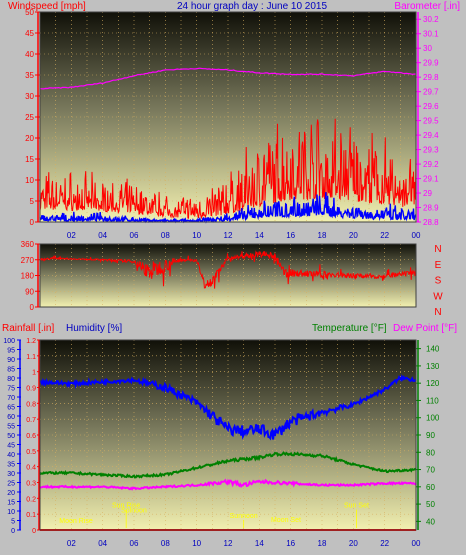  What do you see at coordinates (431, 34) in the screenshot?
I see `barometer-tick-label: 30.1` at bounding box center [431, 34].